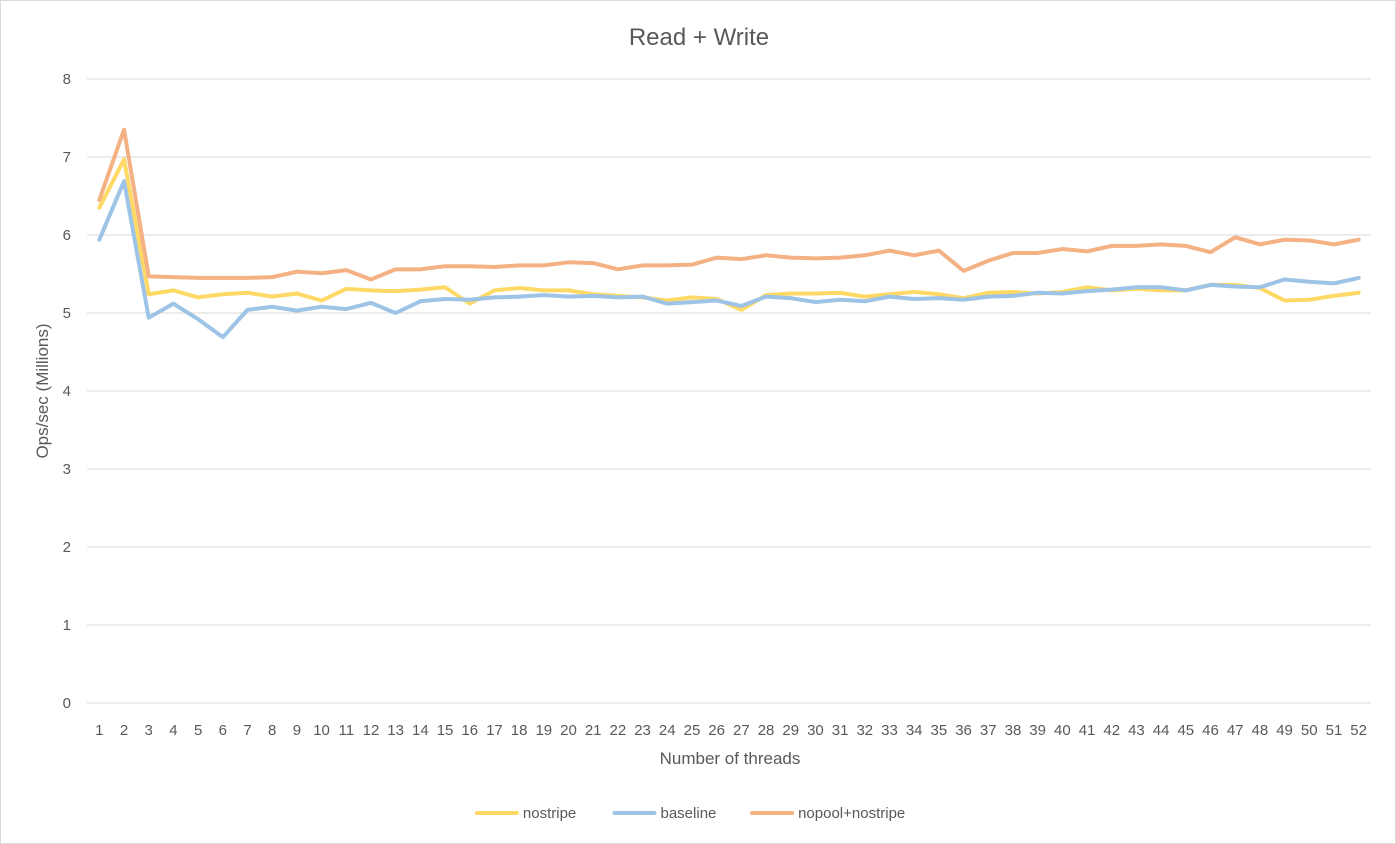 The height and width of the screenshot is (844, 1396). What do you see at coordinates (543, 730) in the screenshot?
I see `x-tick-label-19: 19` at bounding box center [543, 730].